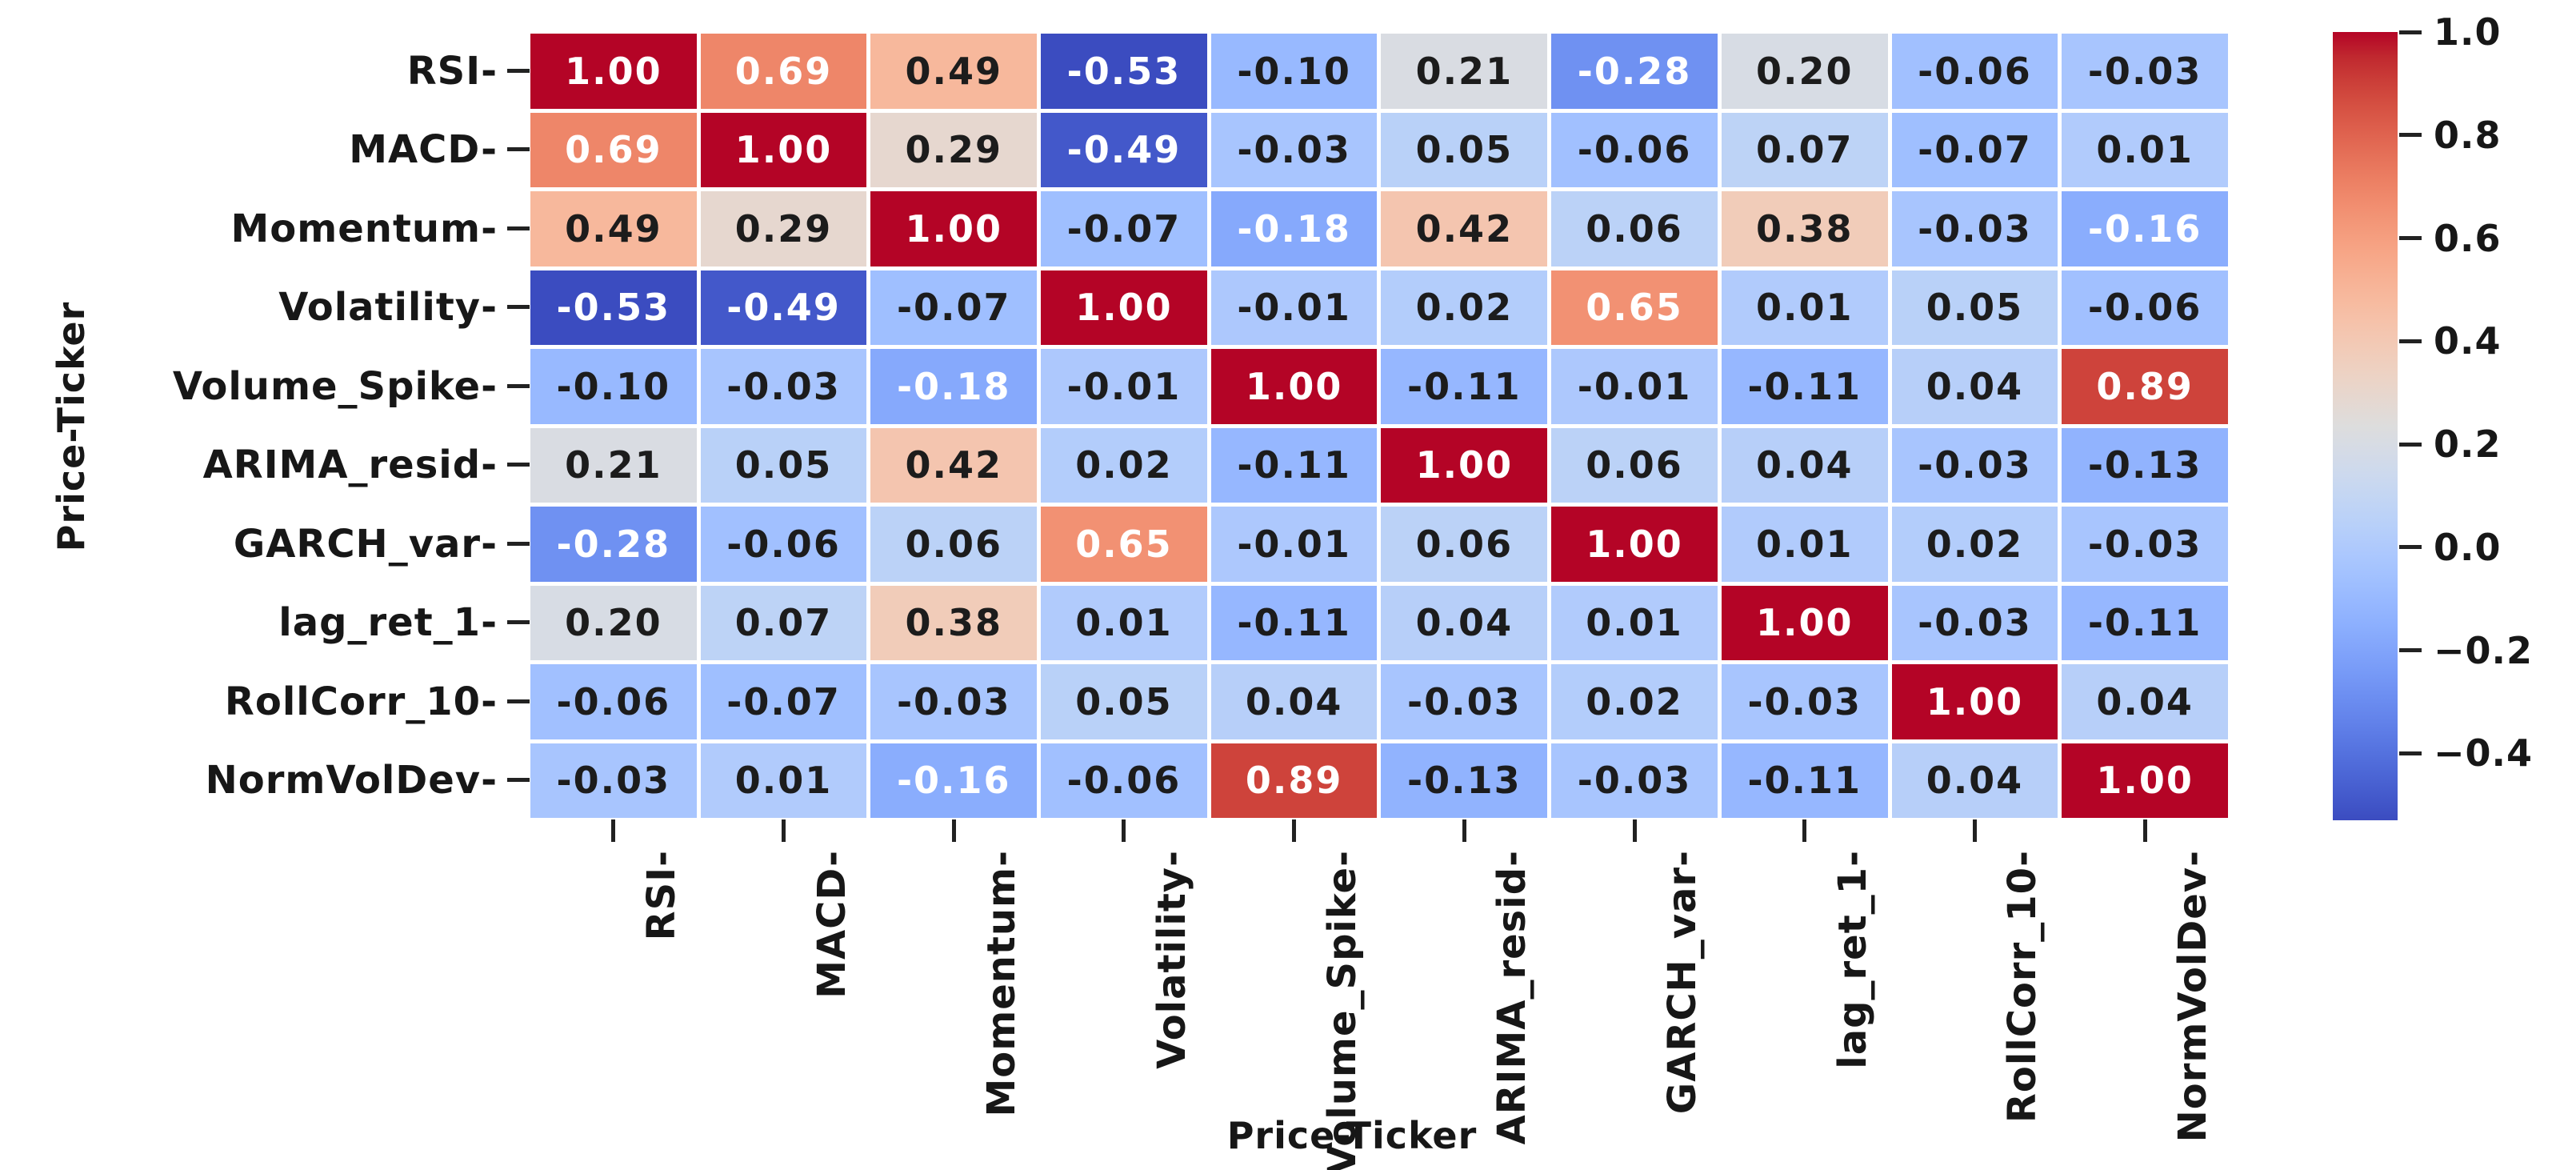  Describe the element at coordinates (1634, 307) in the screenshot. I see `heatmap-cell: 0.65` at that location.